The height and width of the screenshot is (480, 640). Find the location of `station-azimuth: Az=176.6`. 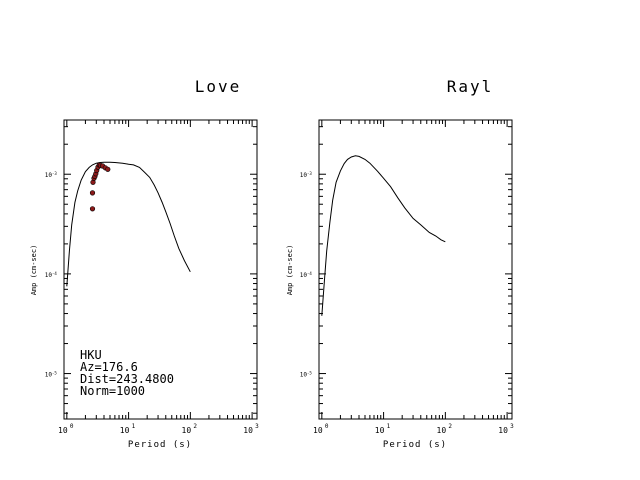

station-azimuth: Az=176.6 is located at coordinates (109, 367).